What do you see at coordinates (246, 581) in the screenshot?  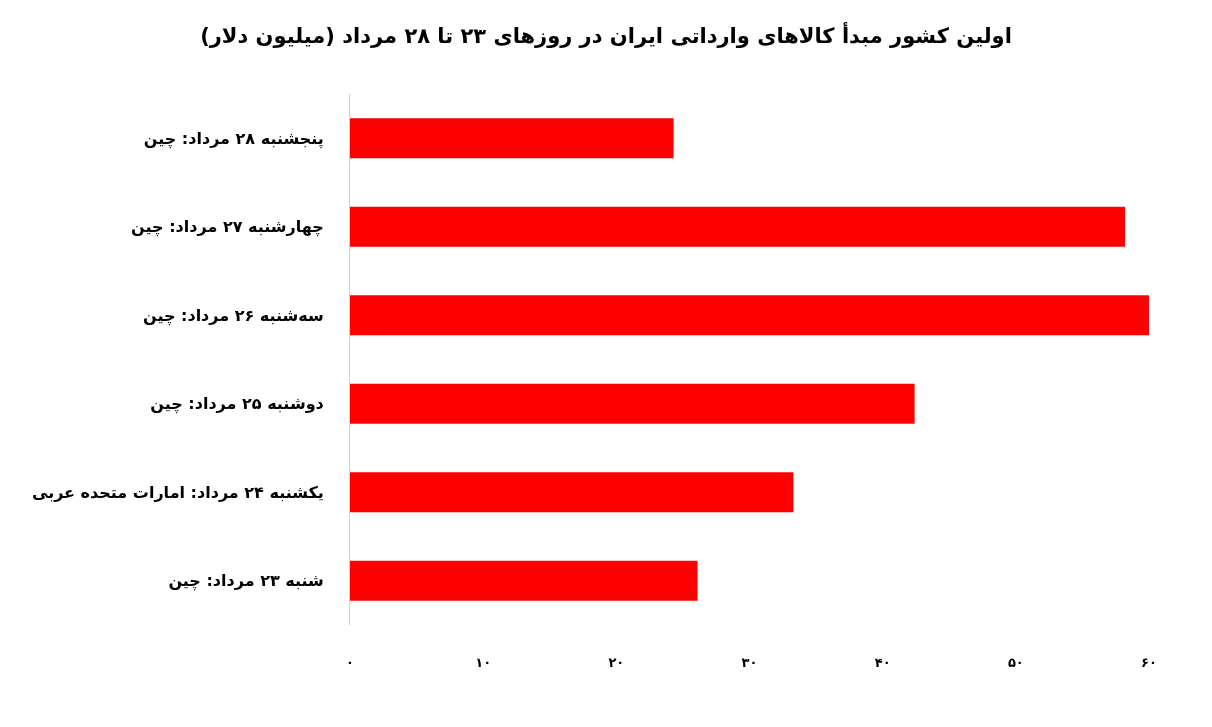 I see `y-tick-label: شنبه ۲۳ مرداد: چین` at bounding box center [246, 581].